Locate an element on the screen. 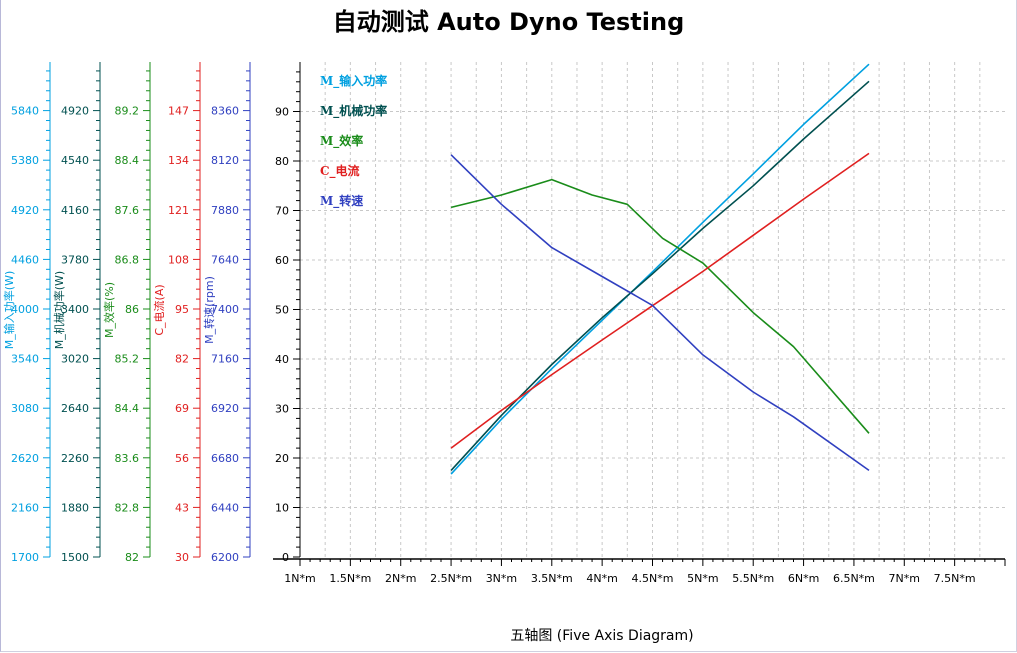 This screenshot has height=653, width=1017. y-axis-tick-label: 3780 is located at coordinates (75, 259).